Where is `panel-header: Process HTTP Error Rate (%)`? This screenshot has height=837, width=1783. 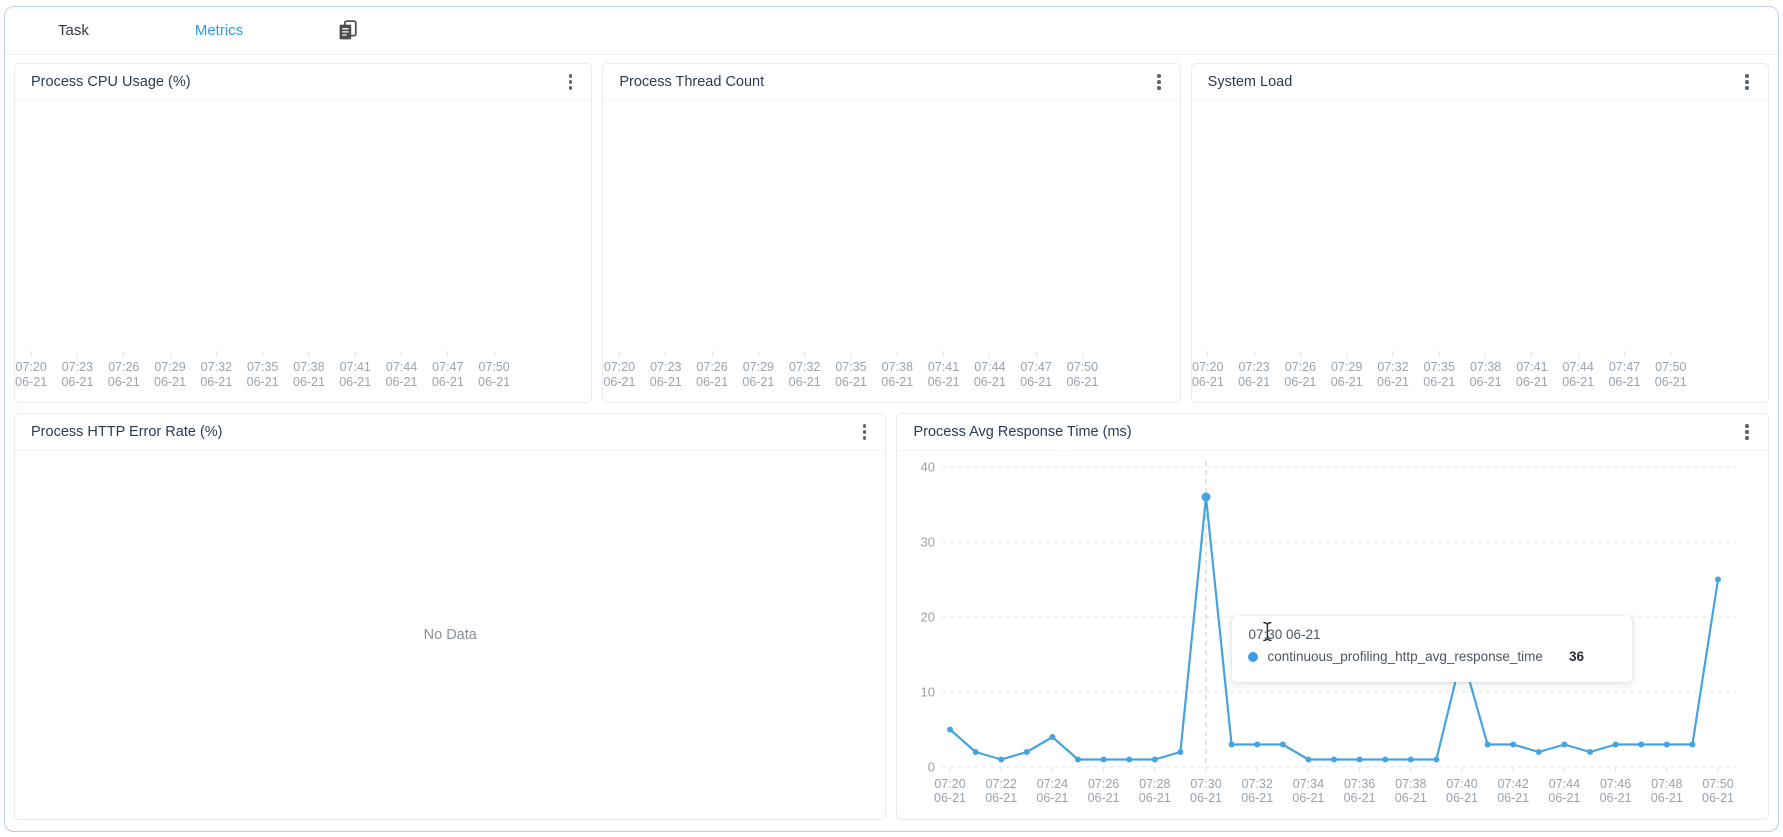
panel-header: Process HTTP Error Rate (%) is located at coordinates (450, 432).